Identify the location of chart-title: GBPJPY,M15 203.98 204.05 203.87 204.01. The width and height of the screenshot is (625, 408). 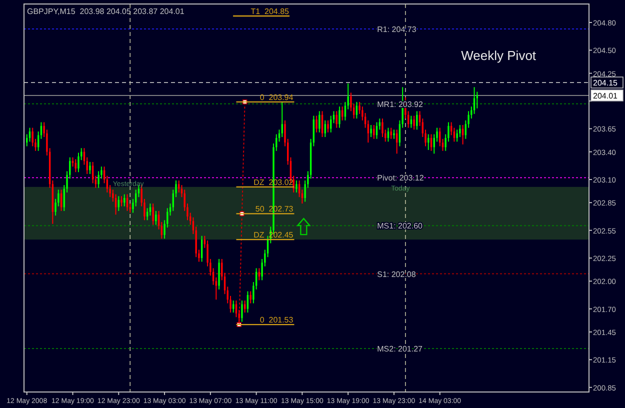
(106, 11).